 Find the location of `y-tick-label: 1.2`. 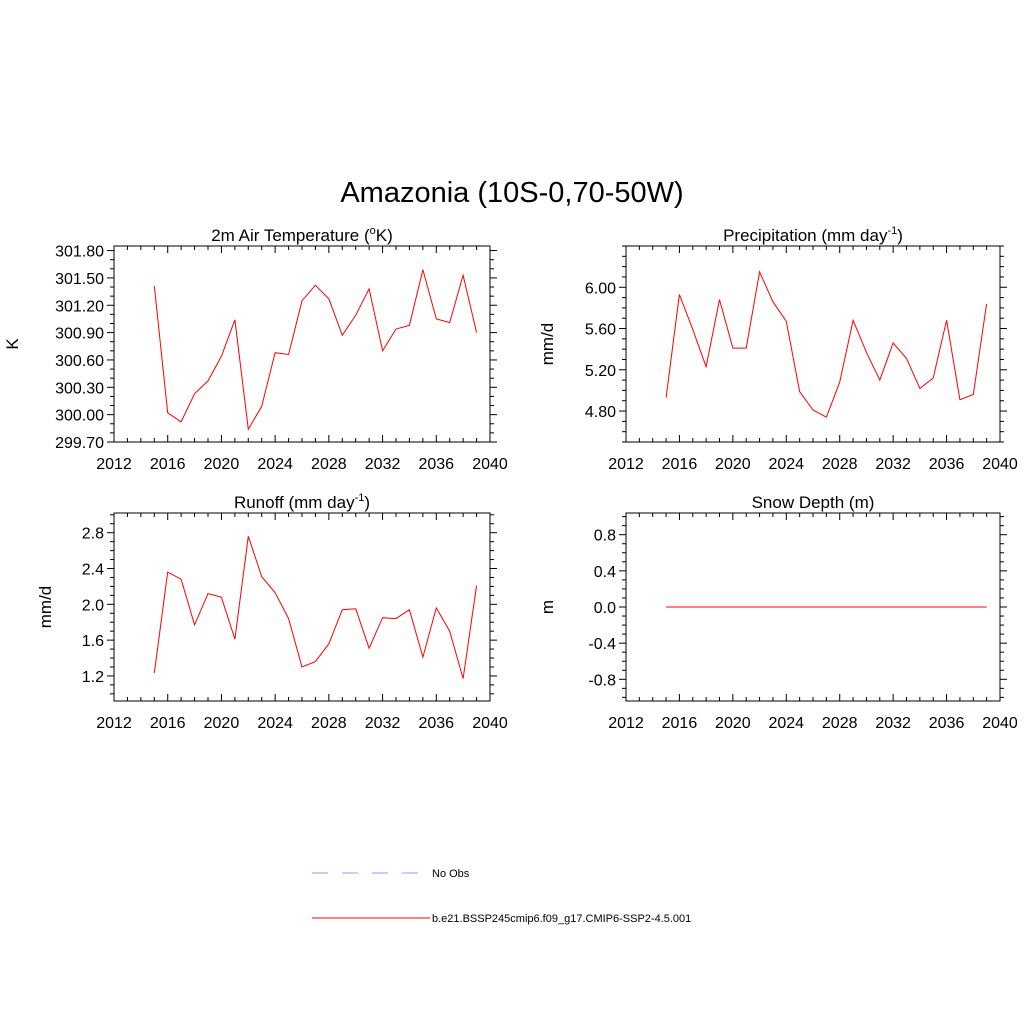

y-tick-label: 1.2 is located at coordinates (93, 677).